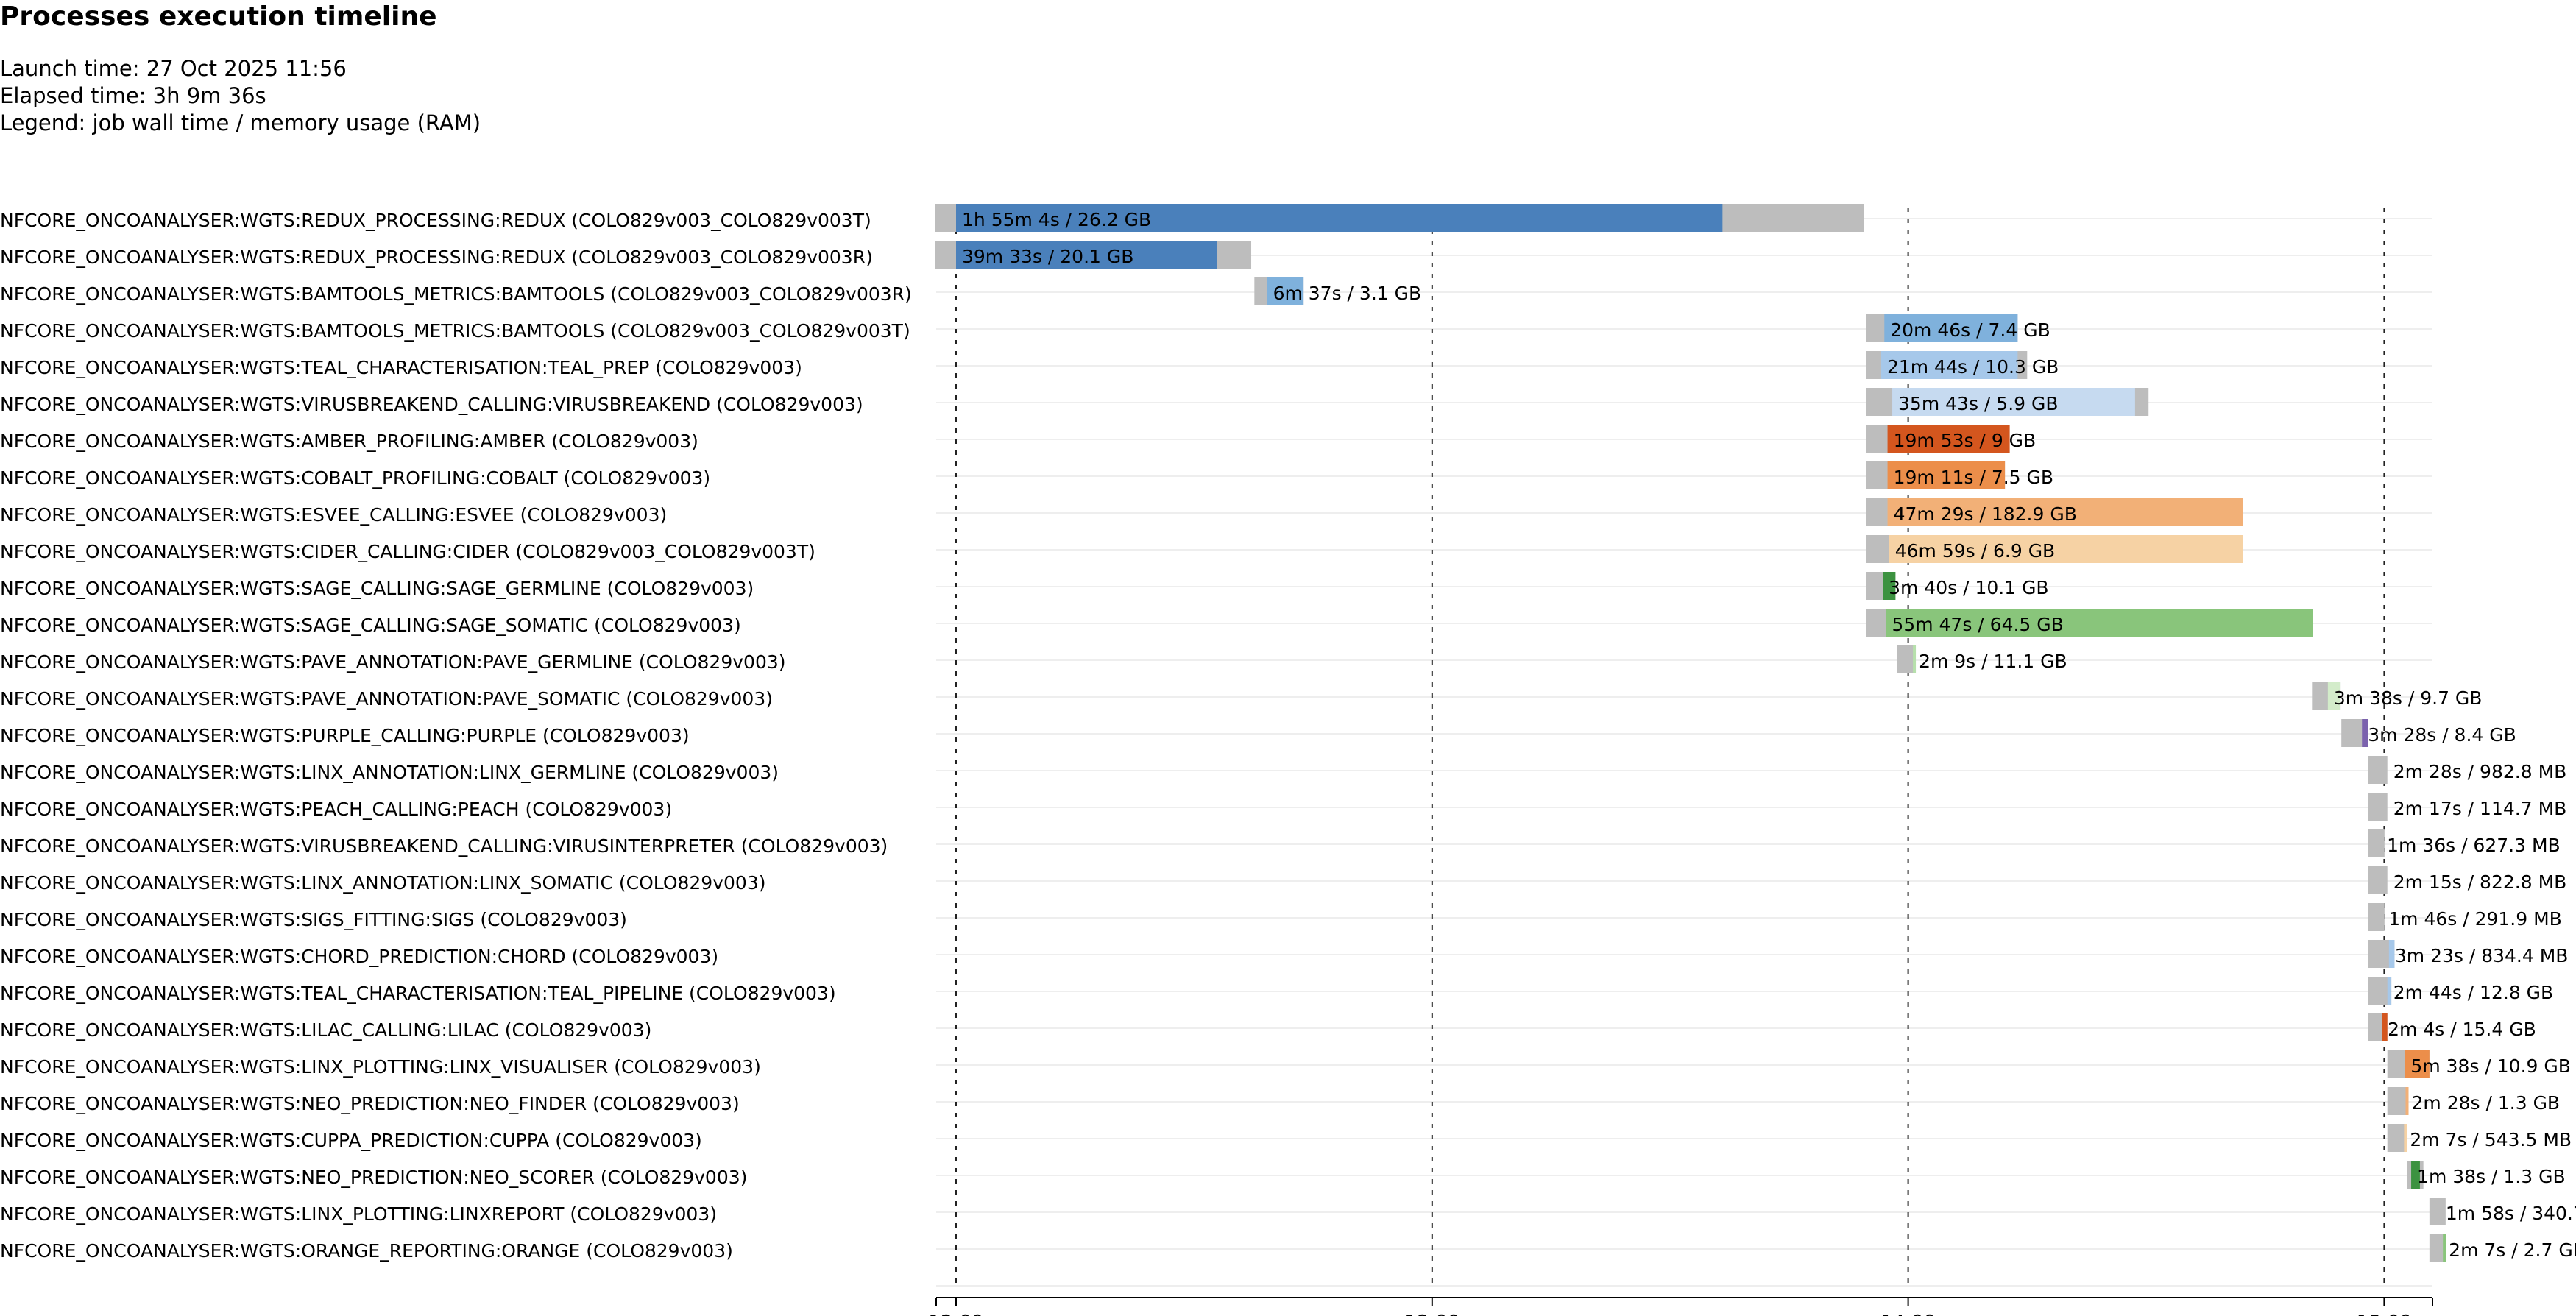  What do you see at coordinates (2475, 919) in the screenshot?
I see `task-label: 1m 46s / 291.9 MB` at bounding box center [2475, 919].